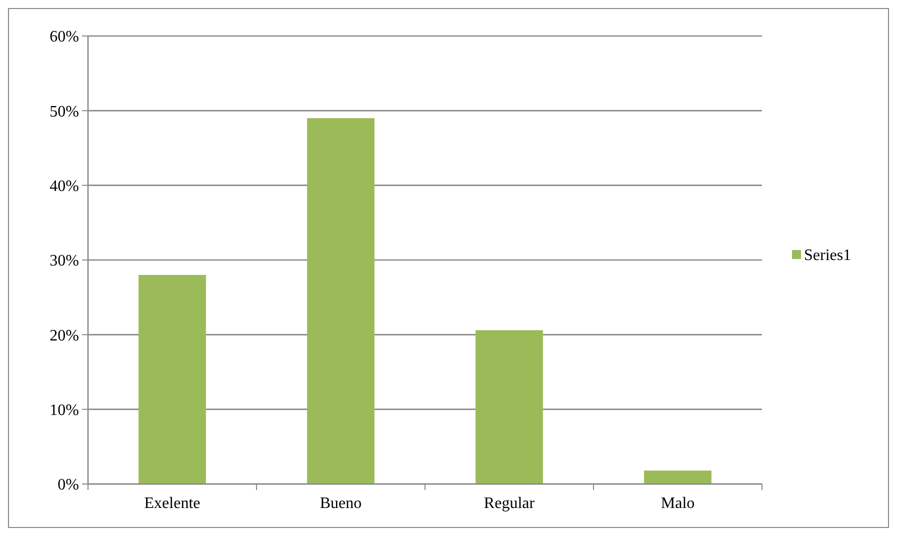  I want to click on y-tick-label: 40%, so click(64, 186).